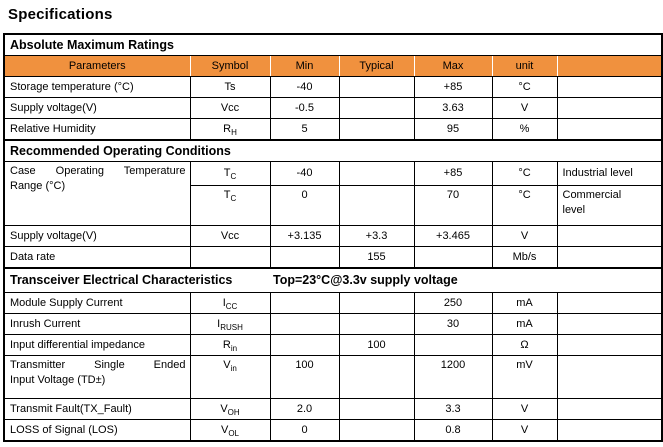 Image resolution: width=663 pixels, height=447 pixels. What do you see at coordinates (453, 303) in the screenshot?
I see `max-cell: 250` at bounding box center [453, 303].